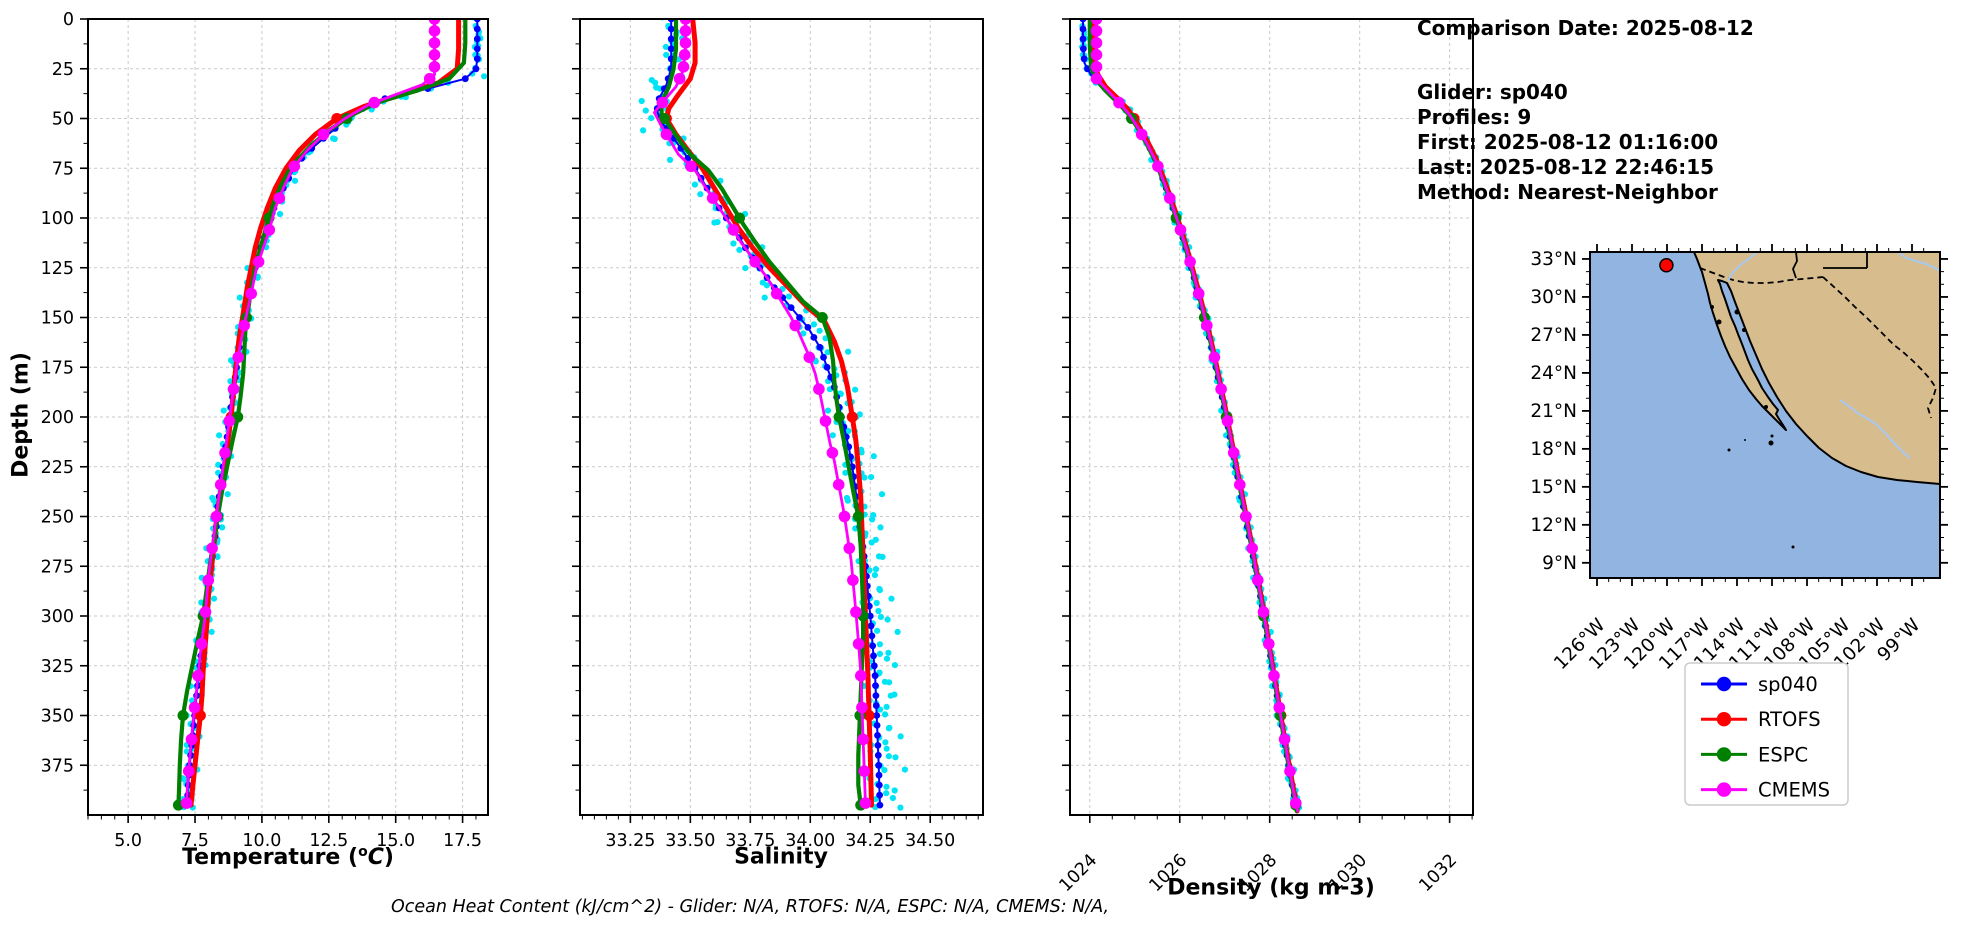  I want to click on legend-label: ESPC, so click(1783, 754).